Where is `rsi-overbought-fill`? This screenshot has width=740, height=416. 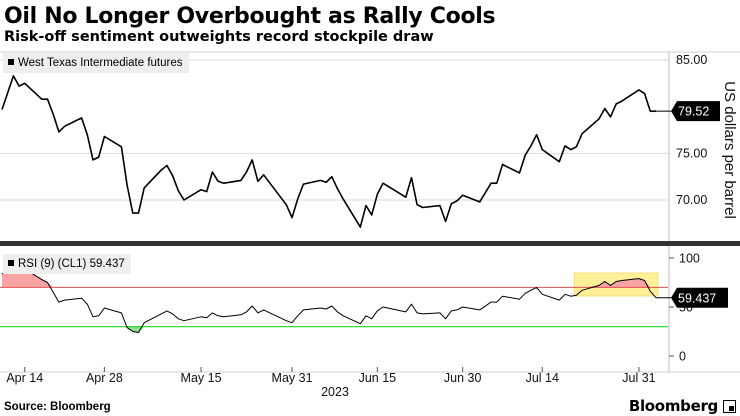
rsi-overbought-fill is located at coordinates (616, 283).